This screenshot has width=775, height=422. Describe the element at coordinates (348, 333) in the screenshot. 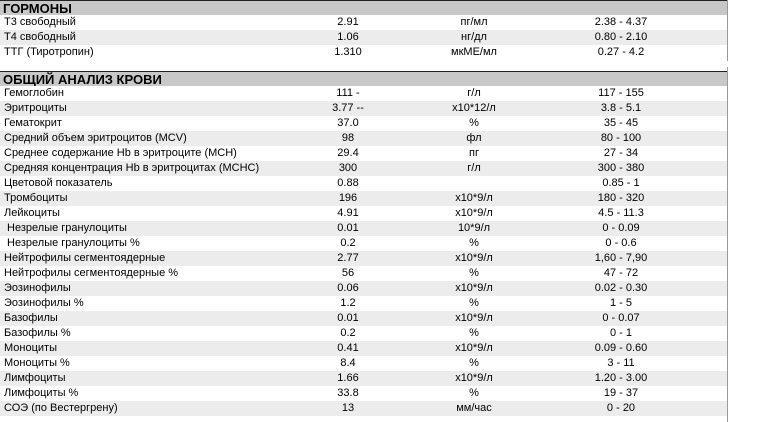

I see `row-value: 0.2` at that location.